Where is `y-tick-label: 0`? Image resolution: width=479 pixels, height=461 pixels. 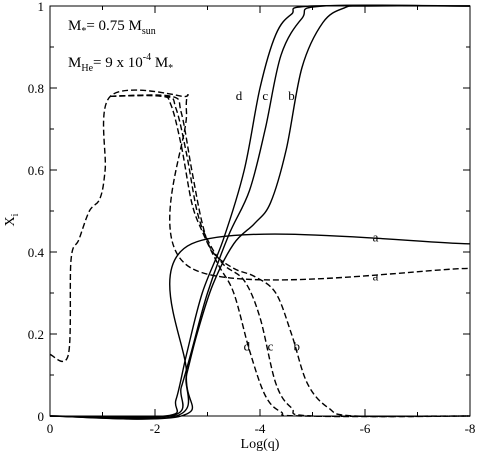
y-tick-label: 0 is located at coordinates (41, 416).